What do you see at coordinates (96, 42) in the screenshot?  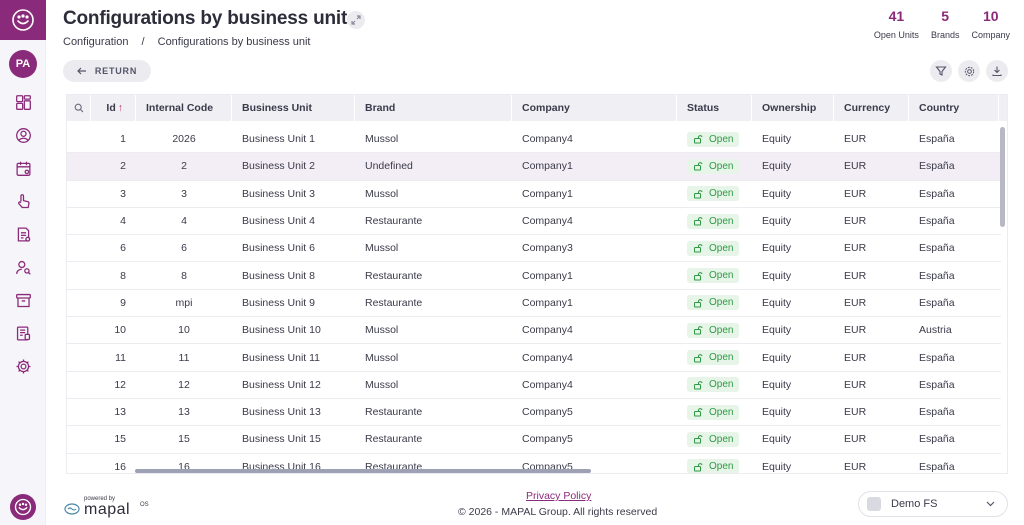 I see `breadcrumb-item-configuration: Configuration` at bounding box center [96, 42].